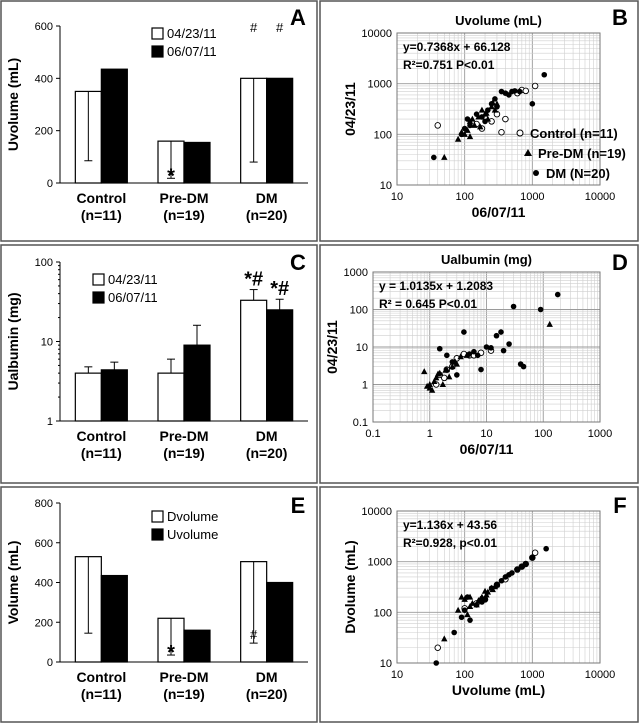  Describe the element at coordinates (450, 543) in the screenshot. I see `regression-stats: R²=0.928, p<0.01` at that location.